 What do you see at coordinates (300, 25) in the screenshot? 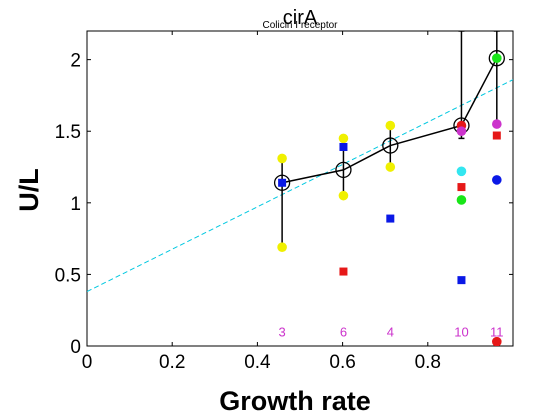
I see `chart-subtitle: Colicin I receptor` at bounding box center [300, 25].